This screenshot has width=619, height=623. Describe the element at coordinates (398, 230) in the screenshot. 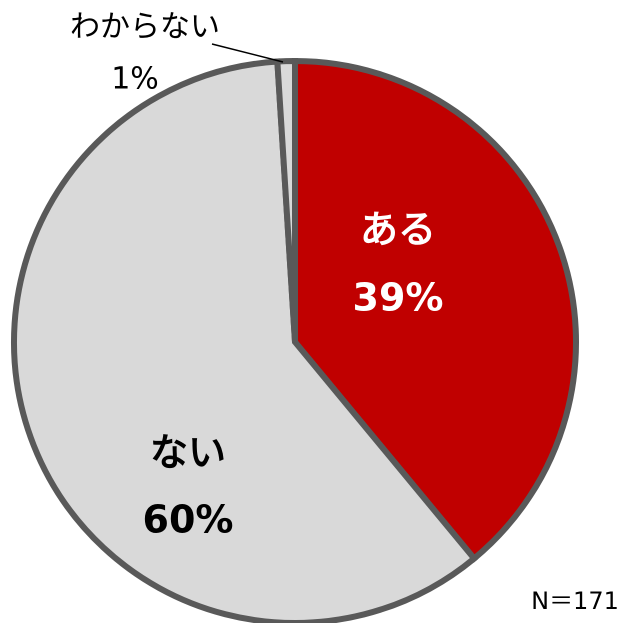

I see `slice-name-label: ある` at that location.